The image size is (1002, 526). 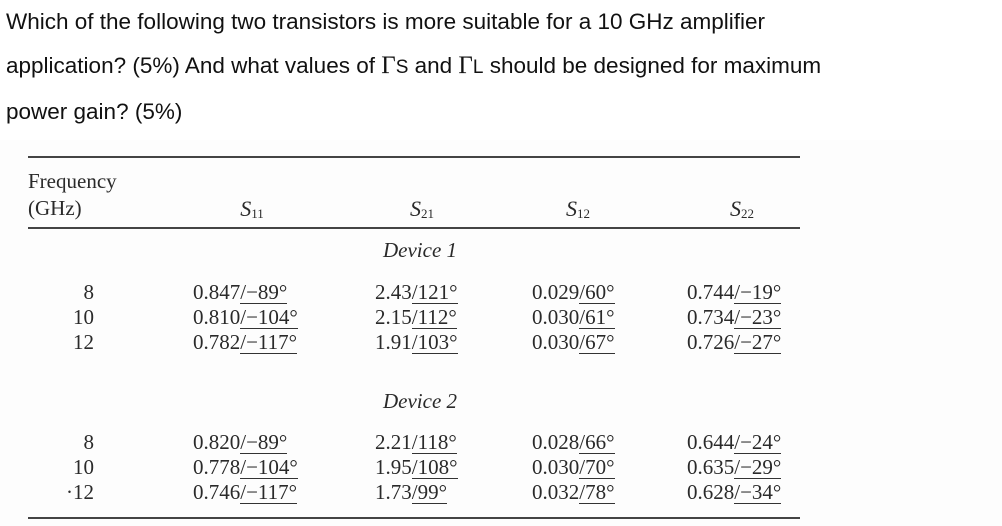 I want to click on magnitude: 0.644, so click(x=711, y=442).